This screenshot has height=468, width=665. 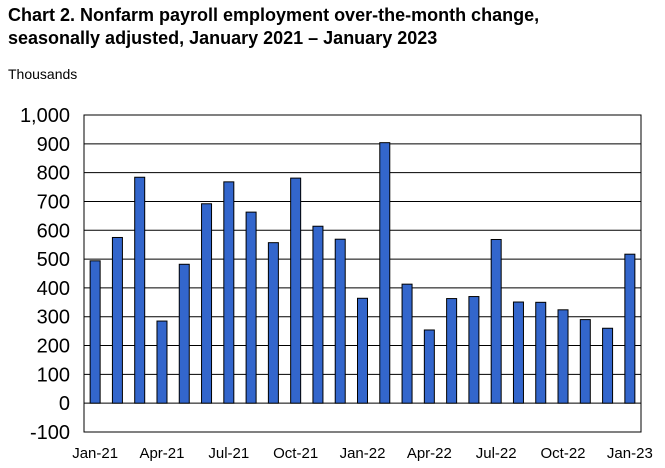 I want to click on y-tick-label: 800, so click(x=53, y=174).